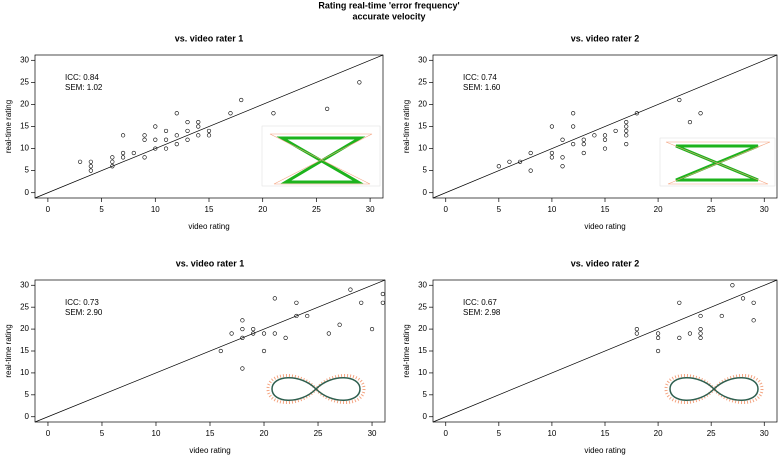 The height and width of the screenshot is (460, 778). I want to click on y-axis-label: real-time rating, so click(406, 126).